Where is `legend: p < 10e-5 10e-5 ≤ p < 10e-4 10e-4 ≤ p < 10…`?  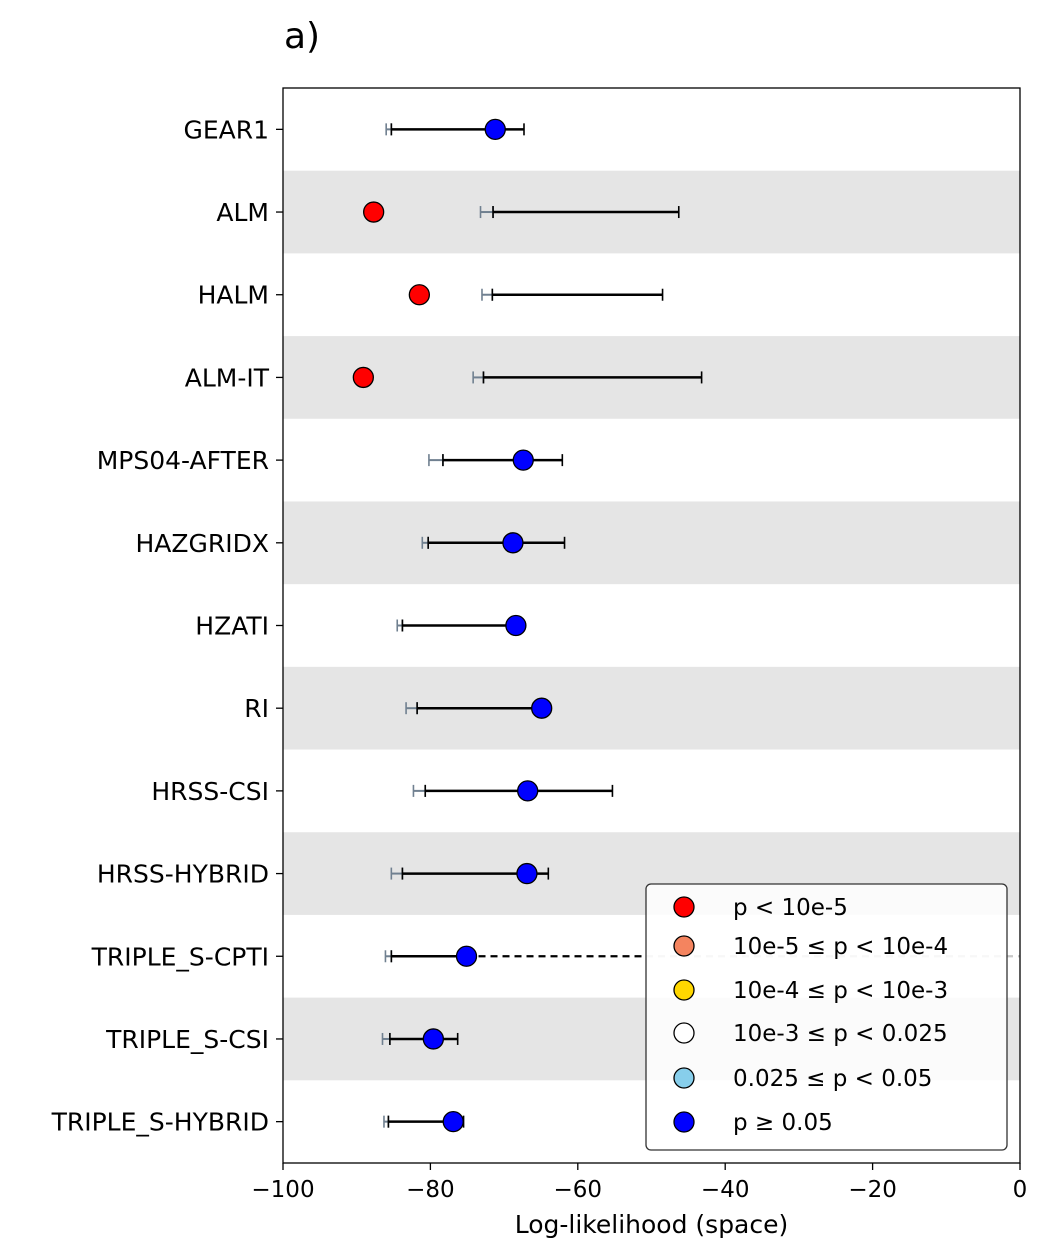
legend: p < 10e-5 10e-5 ≤ p < 10e-4 10e-4 ≤ p < 10… is located at coordinates (826, 1017).